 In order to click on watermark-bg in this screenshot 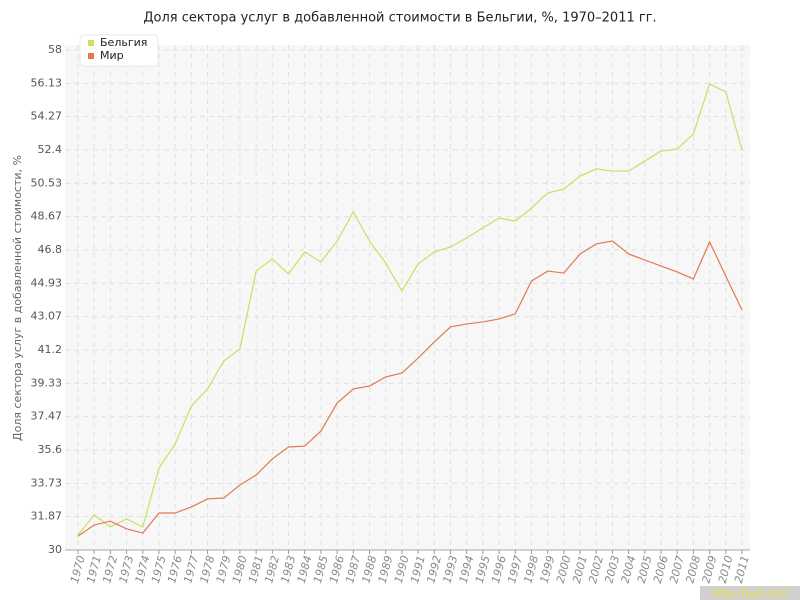, I will do `click(750, 593)`.